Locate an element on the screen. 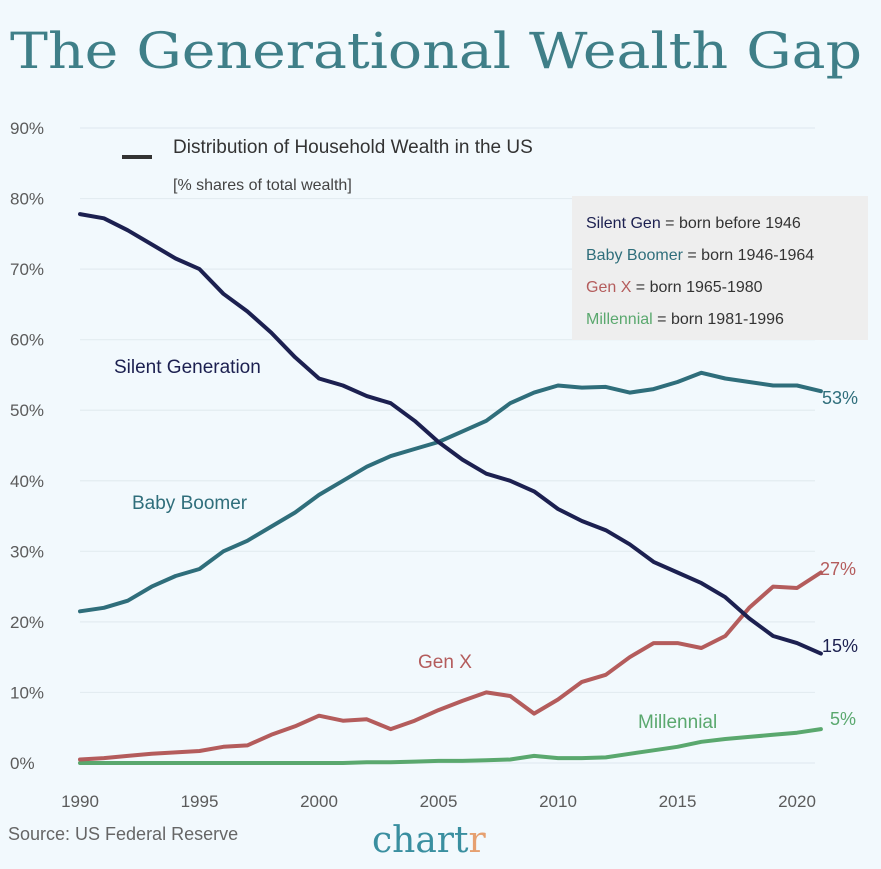 This screenshot has width=881, height=869. chart-units: [% shares of total wealth] is located at coordinates (262, 185).